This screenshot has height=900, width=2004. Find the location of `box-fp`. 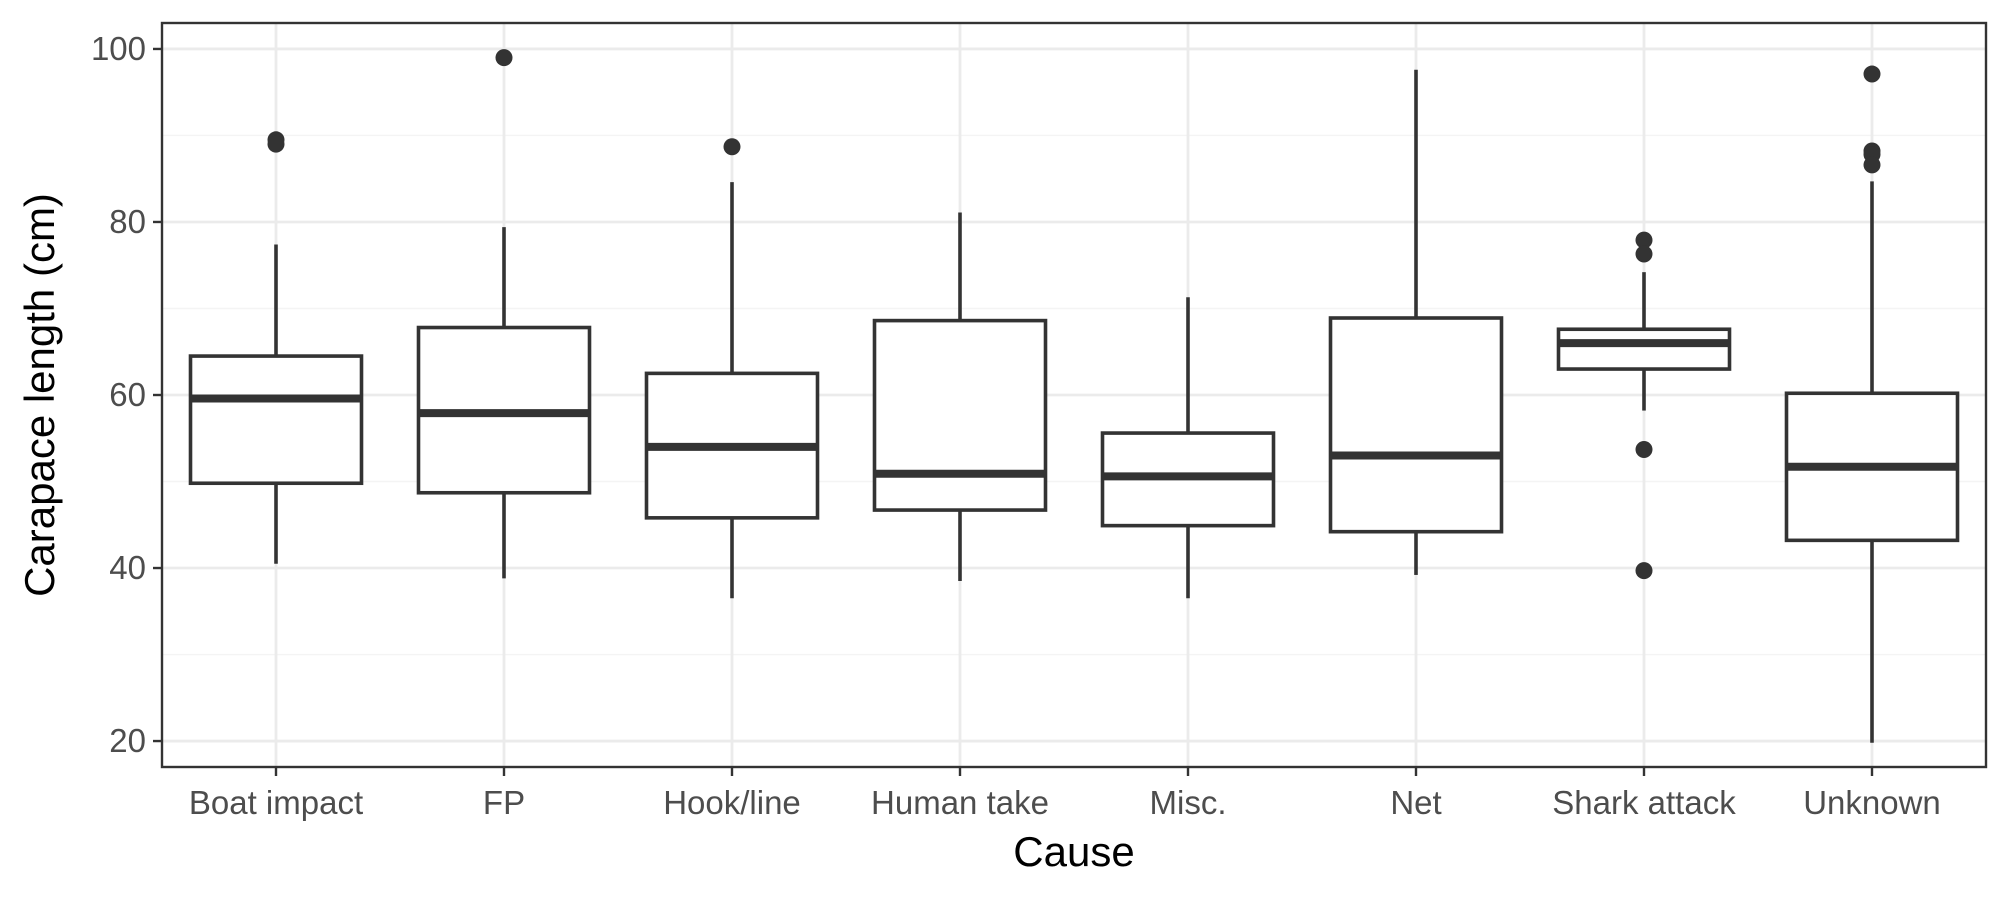

box-fp is located at coordinates (504, 314).